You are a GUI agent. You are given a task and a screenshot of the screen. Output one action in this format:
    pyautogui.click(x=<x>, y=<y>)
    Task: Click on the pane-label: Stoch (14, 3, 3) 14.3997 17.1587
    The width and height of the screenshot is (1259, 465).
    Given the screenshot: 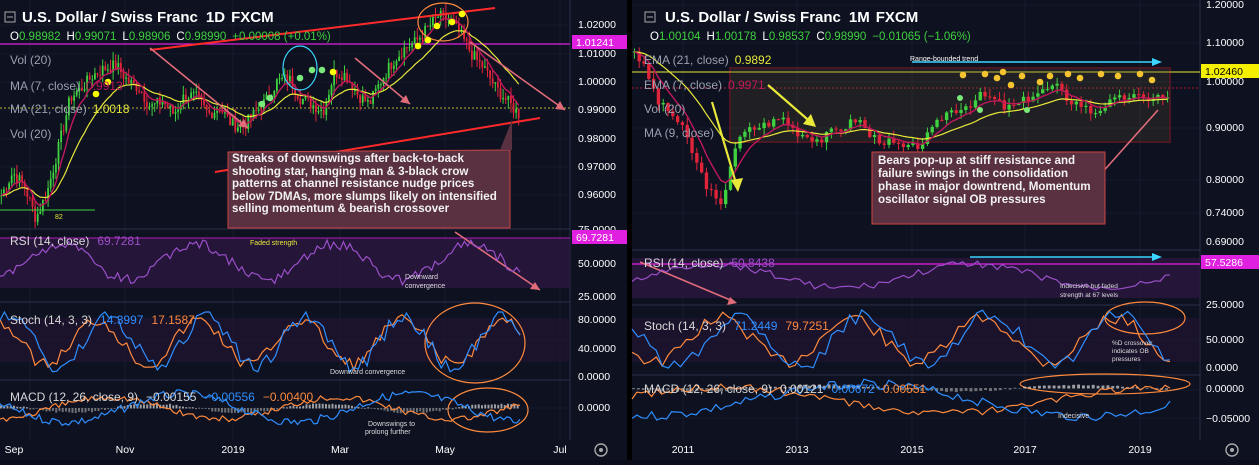 What is the action you would take?
    pyautogui.click(x=102, y=320)
    